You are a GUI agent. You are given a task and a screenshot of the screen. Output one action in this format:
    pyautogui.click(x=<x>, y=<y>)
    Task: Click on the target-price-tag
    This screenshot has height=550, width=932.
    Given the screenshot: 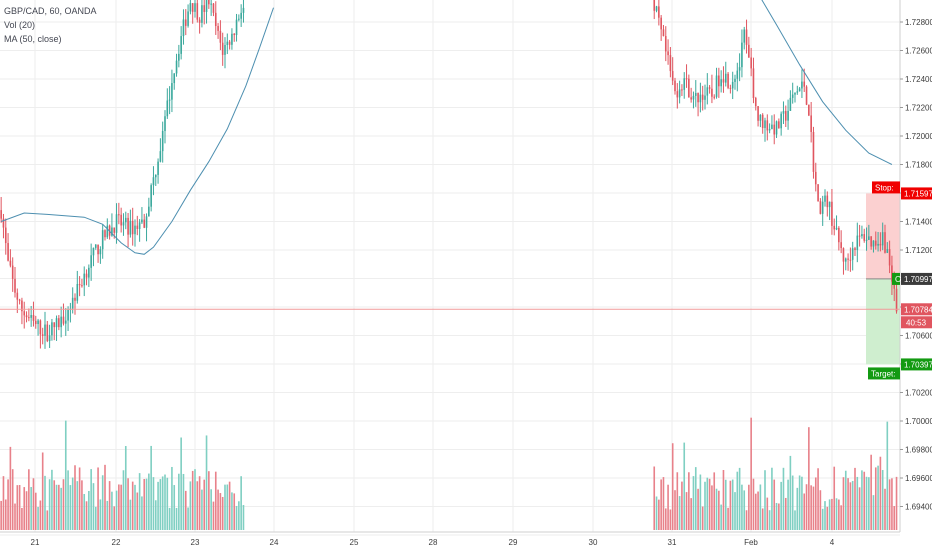 What is the action you would take?
    pyautogui.click(x=916, y=364)
    